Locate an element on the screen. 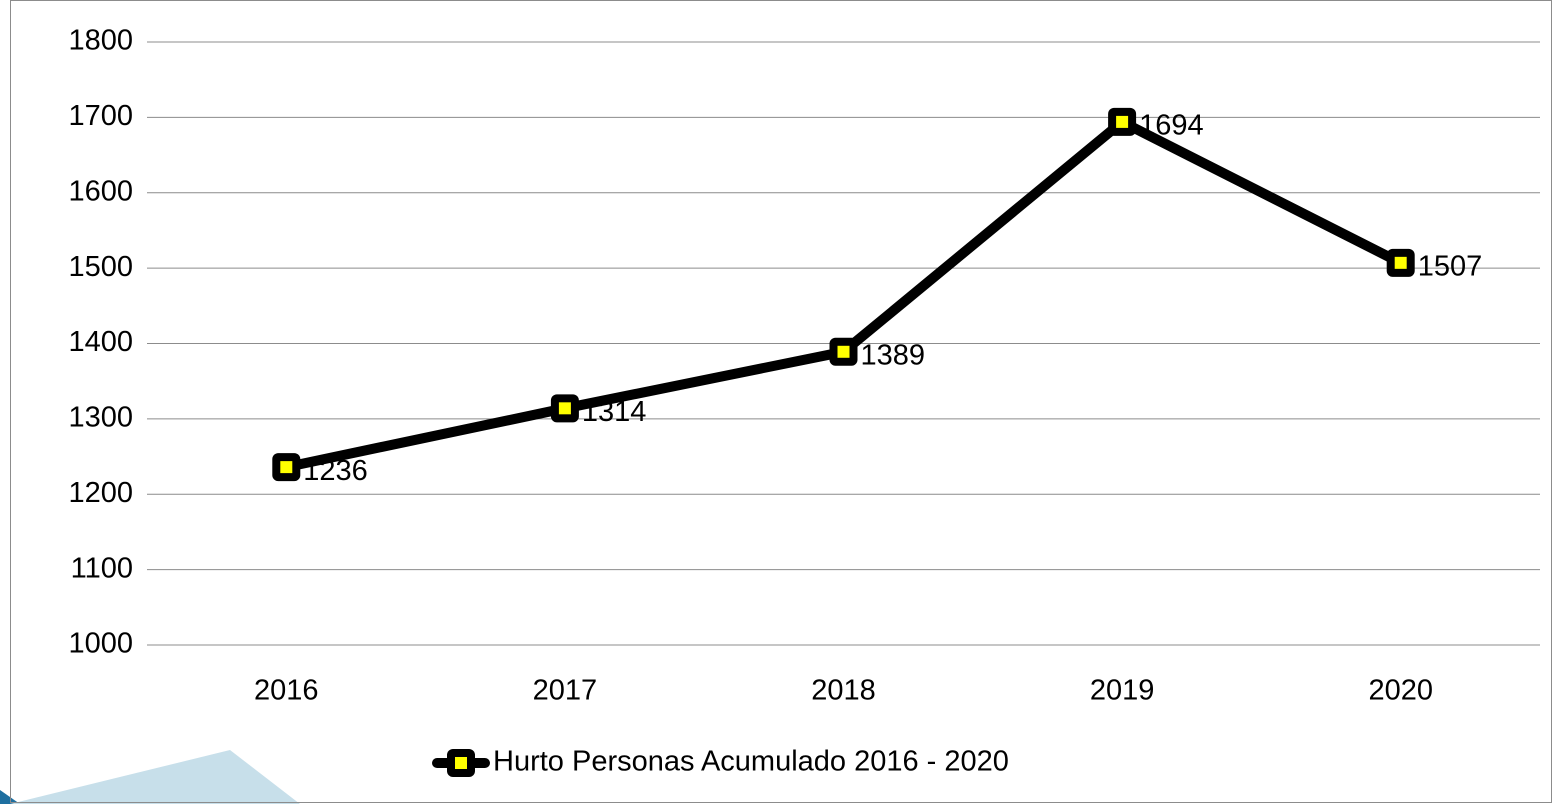  y-tick-label: 1500 is located at coordinates (100, 267).